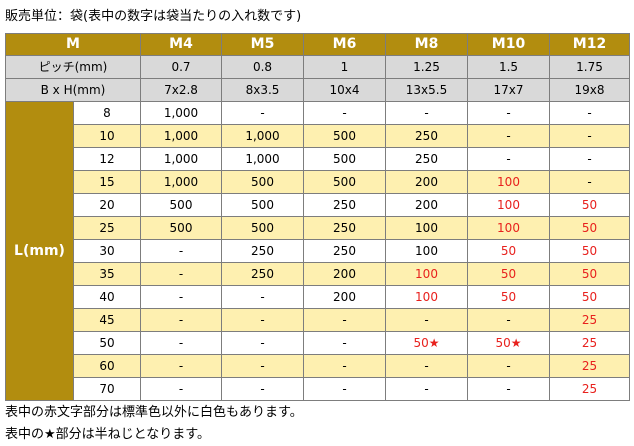 This screenshot has width=634, height=446. Describe the element at coordinates (262, 90) in the screenshot. I see `bxh-value: 8x3.5` at that location.